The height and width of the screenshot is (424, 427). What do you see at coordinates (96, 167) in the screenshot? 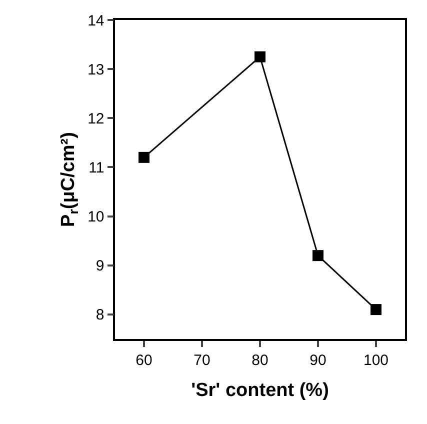
I see `y-tick-label: 11` at bounding box center [96, 167].